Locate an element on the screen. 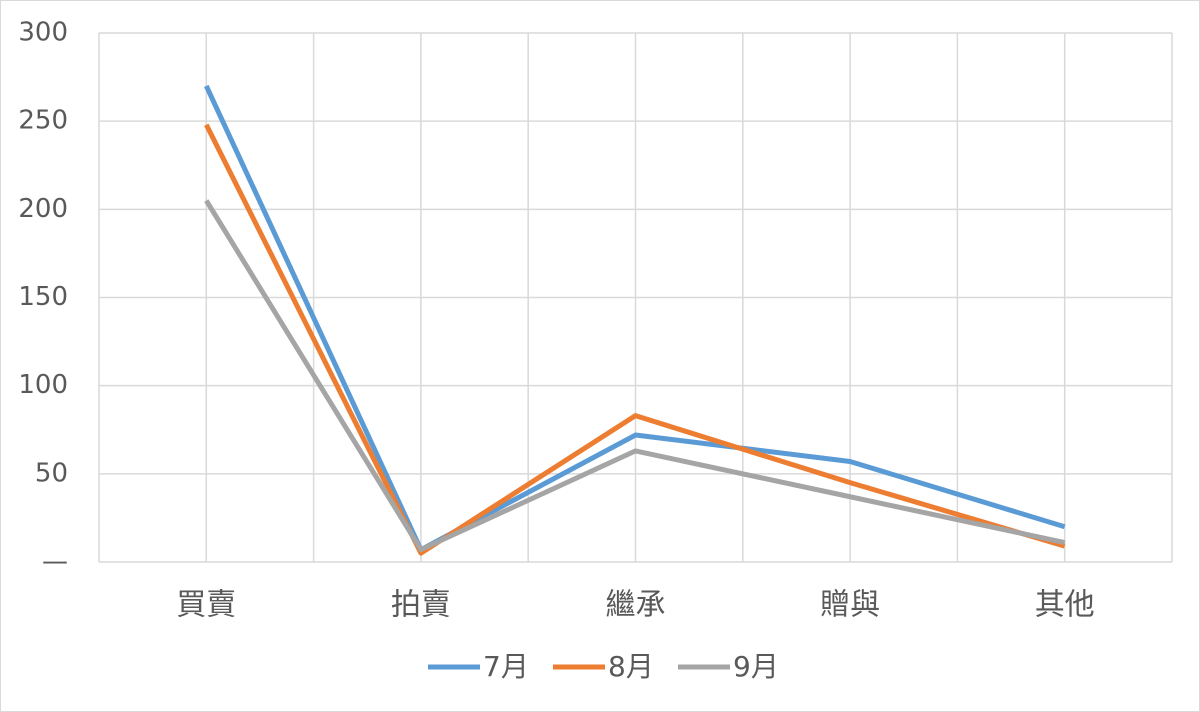 The width and height of the screenshot is (1200, 712). x-tick-label: 其他 is located at coordinates (1065, 605).